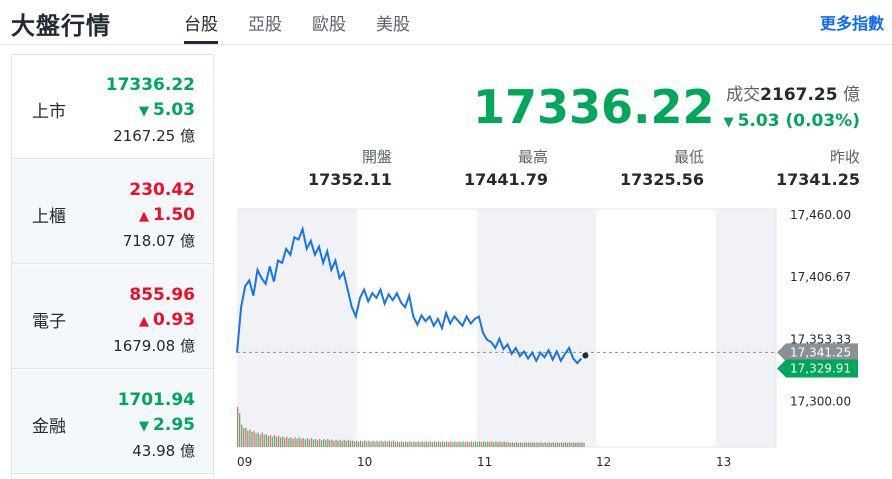 The height and width of the screenshot is (479, 892). I want to click on up-arrow-icon: ▲, so click(144, 321).